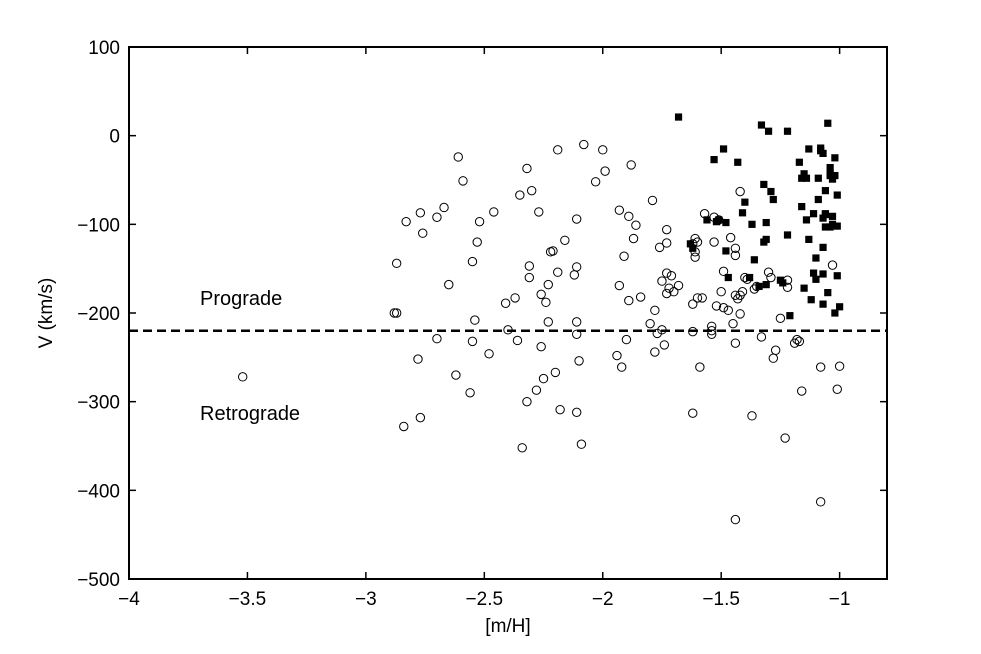  What do you see at coordinates (114, 137) in the screenshot?
I see `y-tick-label: 0` at bounding box center [114, 137].